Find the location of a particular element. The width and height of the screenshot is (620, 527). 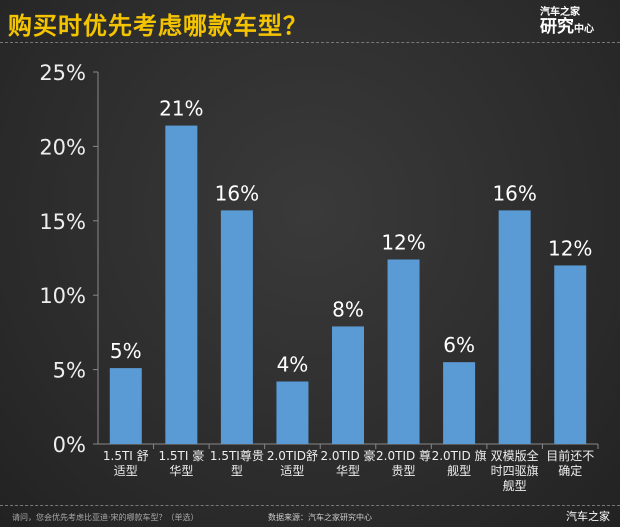

footer-question: 请问，您会优先考虑比亚迪·宋的哪款车型？（单选） is located at coordinates (105, 517).